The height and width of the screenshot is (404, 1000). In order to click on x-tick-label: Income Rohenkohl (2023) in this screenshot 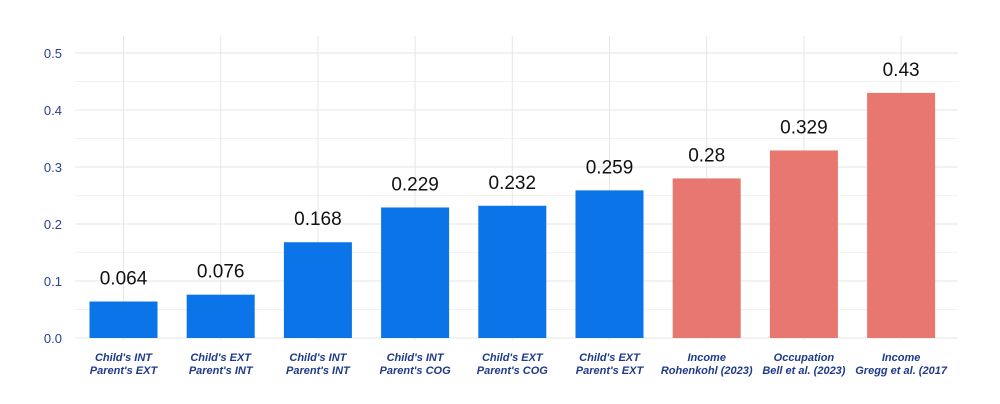, I will do `click(707, 364)`.